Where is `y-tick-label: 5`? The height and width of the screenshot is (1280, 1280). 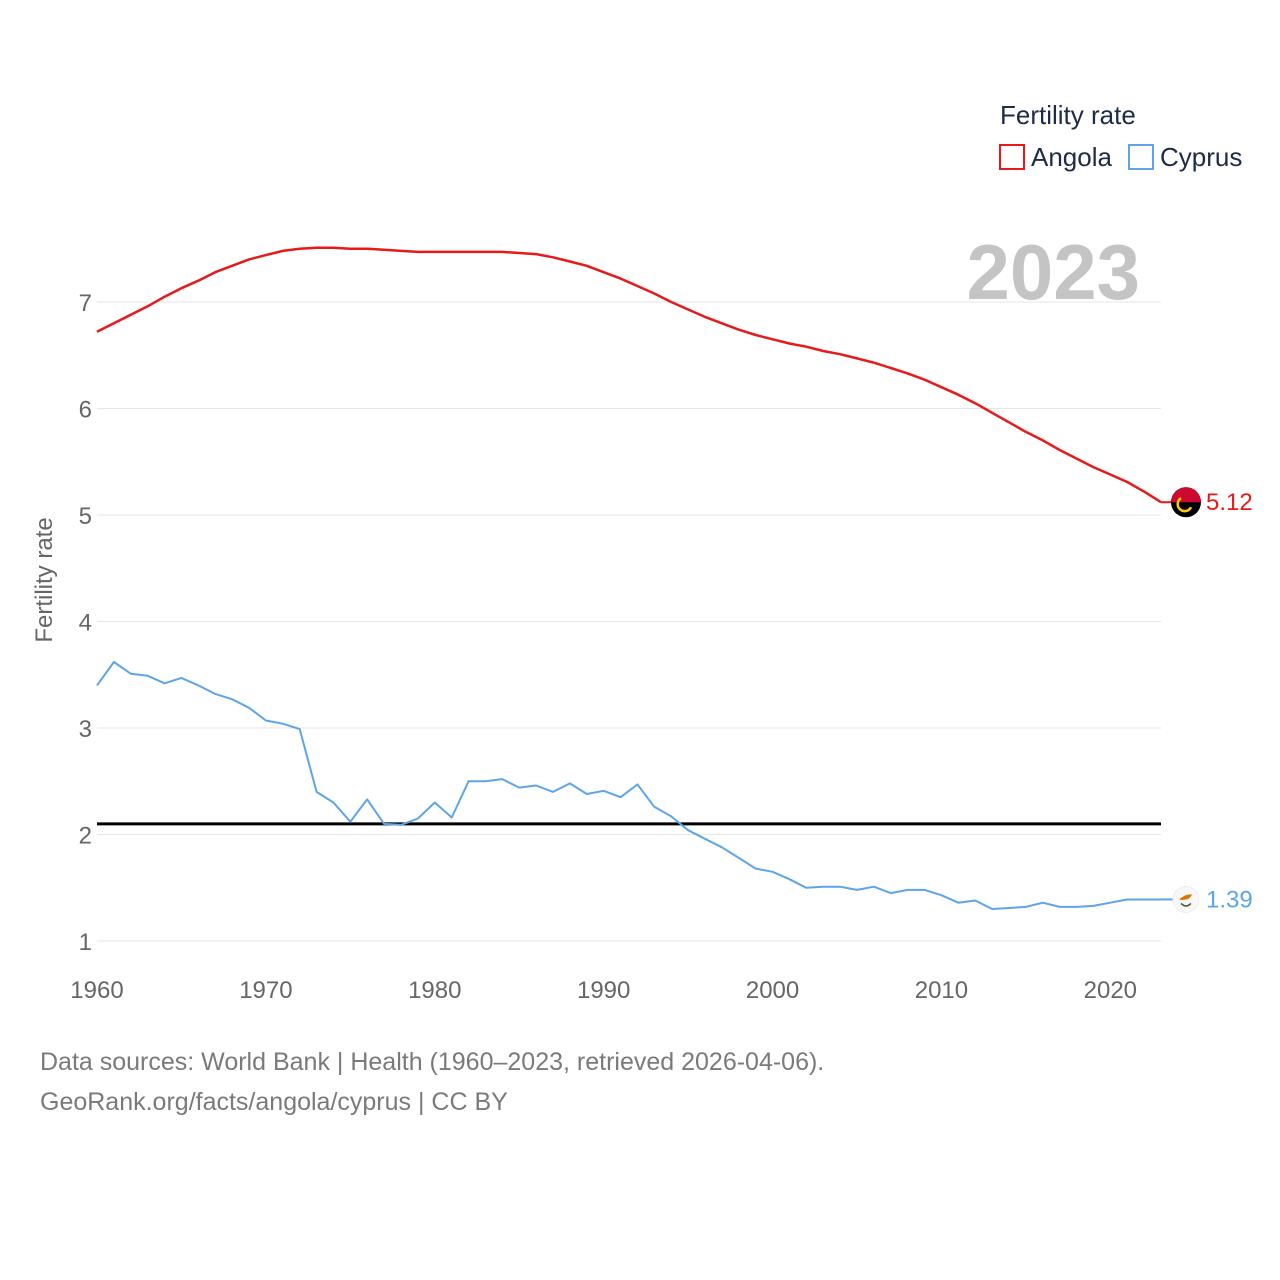 y-tick-label: 5 is located at coordinates (85, 516).